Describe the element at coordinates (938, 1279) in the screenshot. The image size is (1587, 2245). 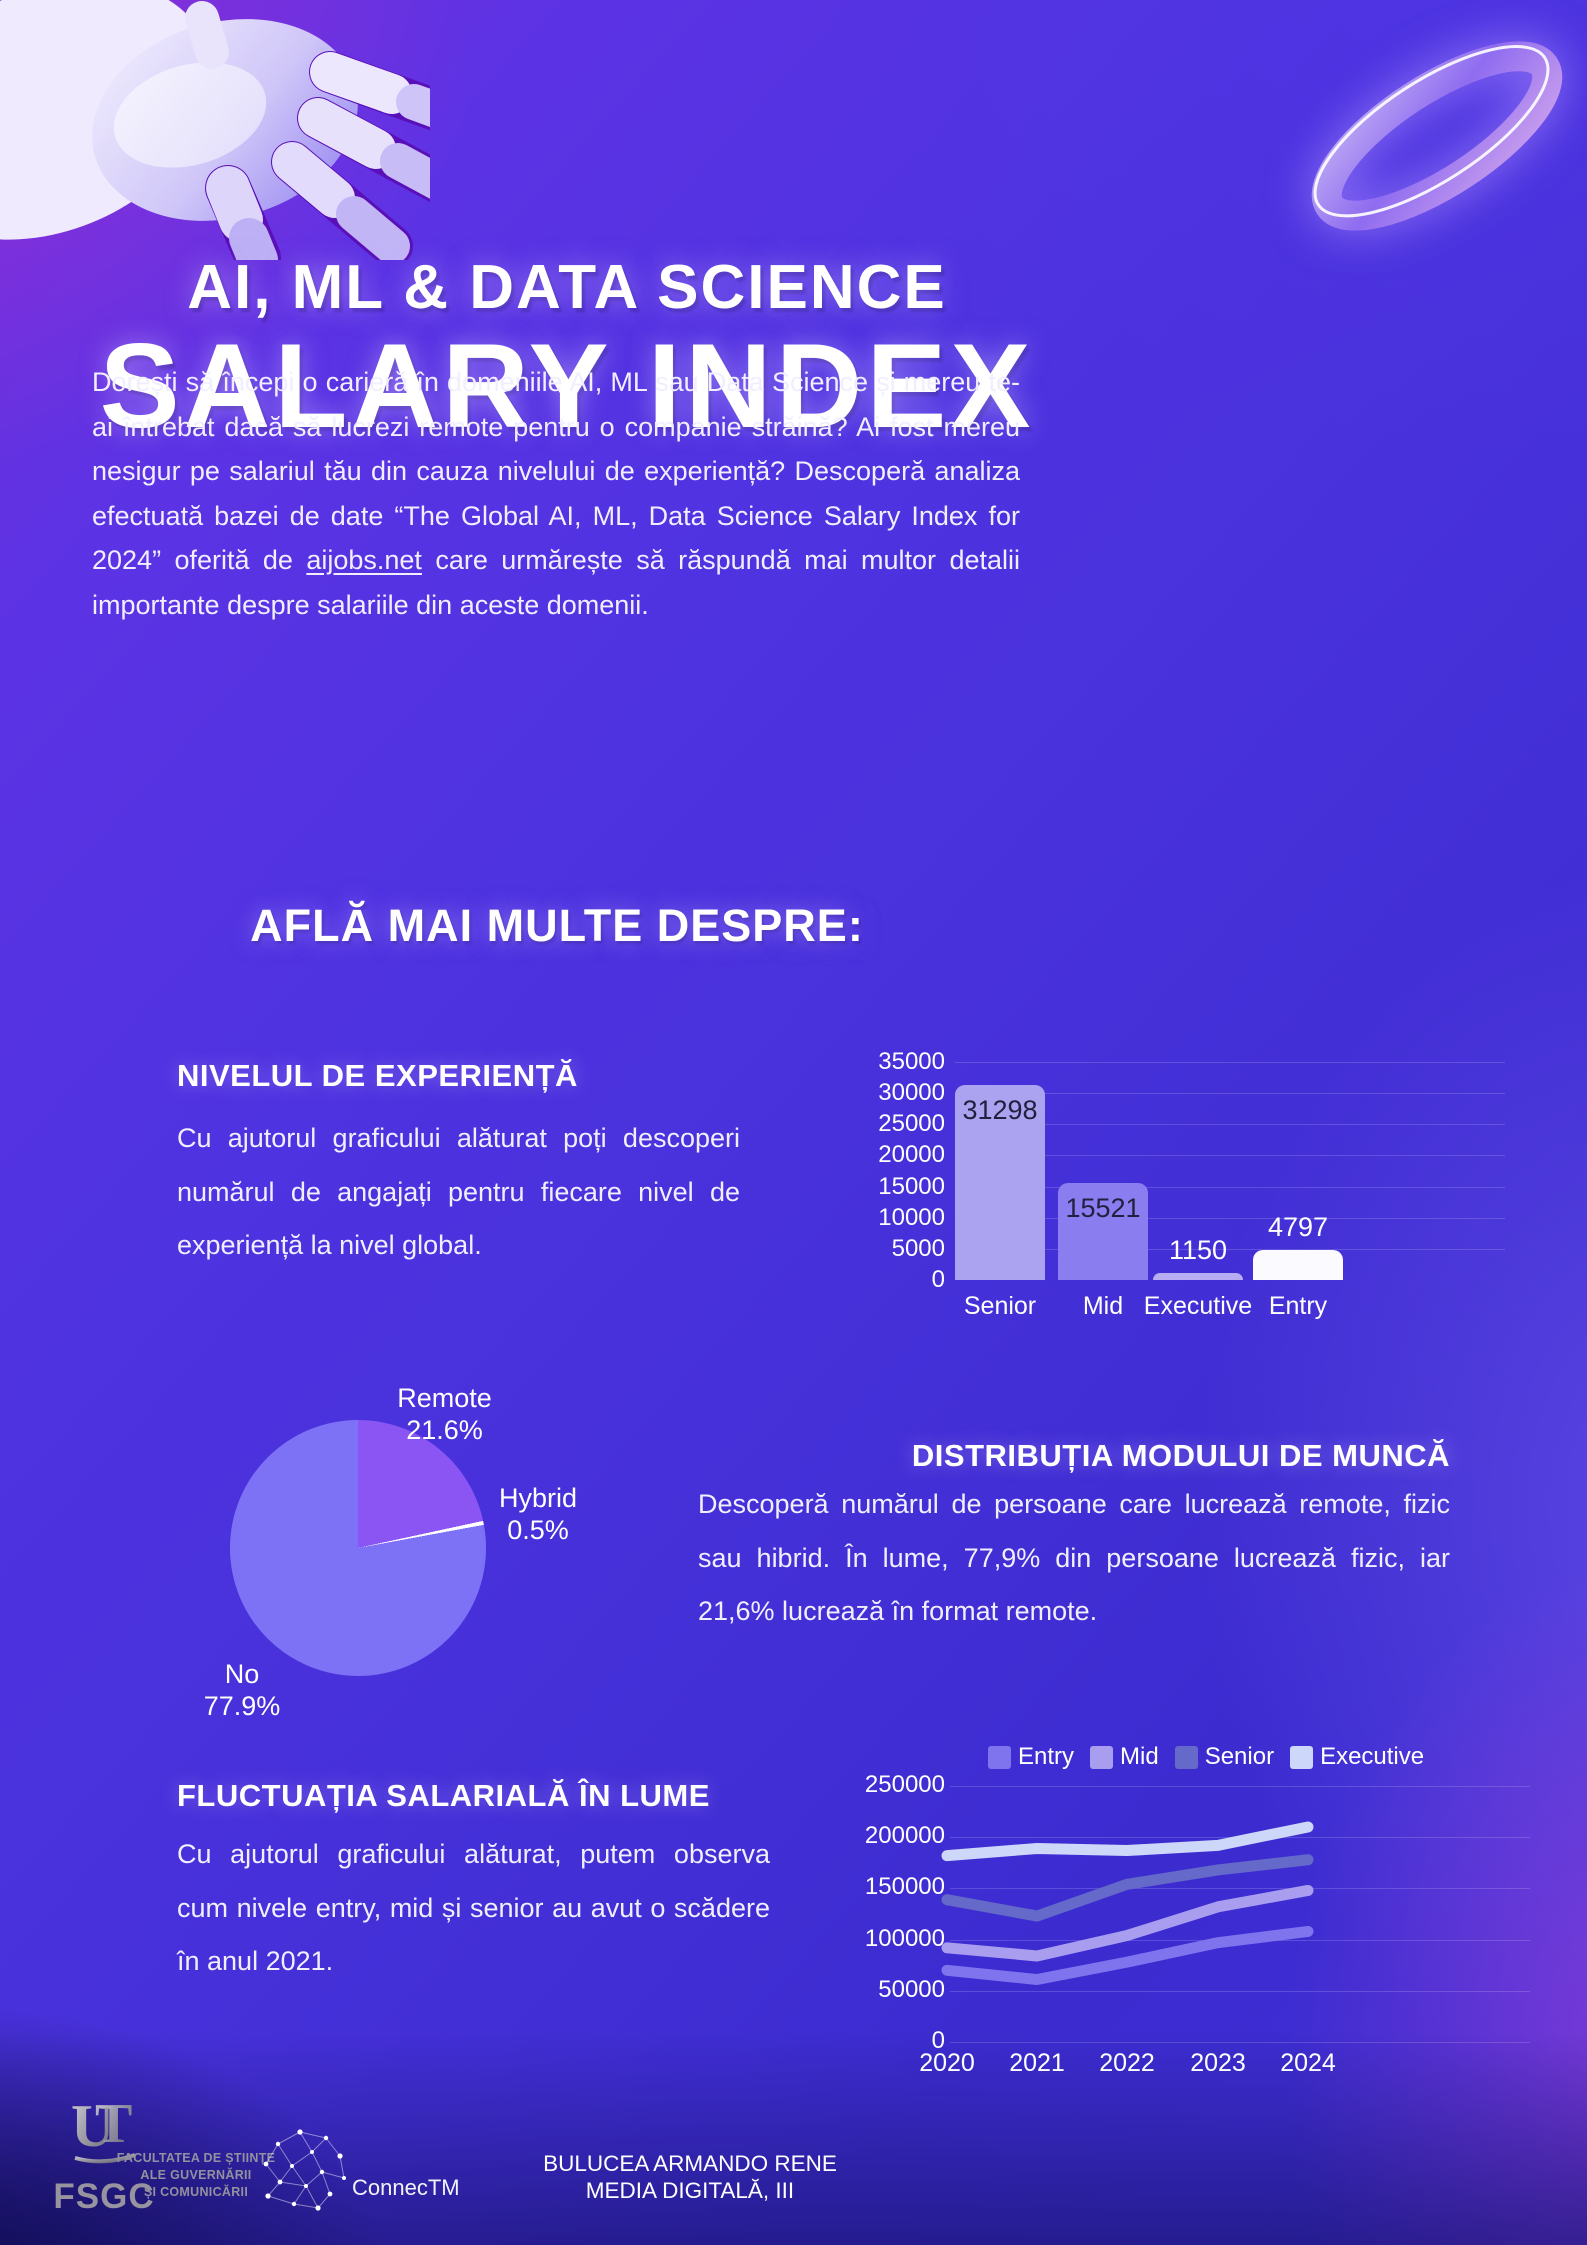
I see `bar-ytick: 0` at that location.